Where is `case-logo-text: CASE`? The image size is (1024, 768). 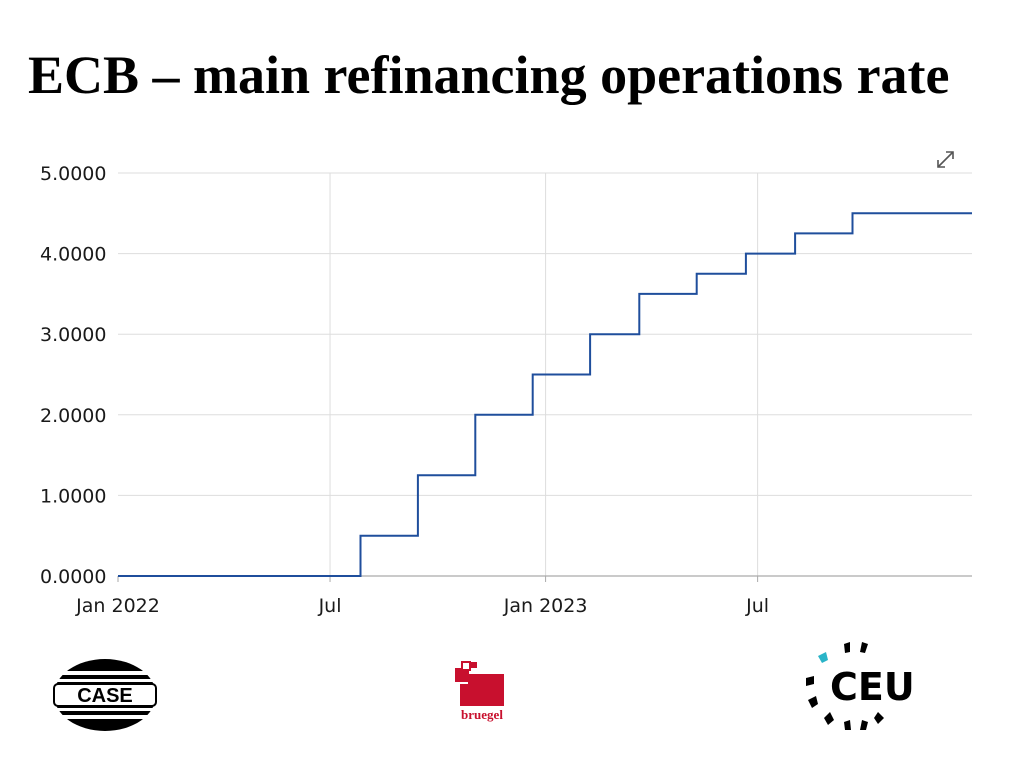
case-logo-text: CASE is located at coordinates (105, 696).